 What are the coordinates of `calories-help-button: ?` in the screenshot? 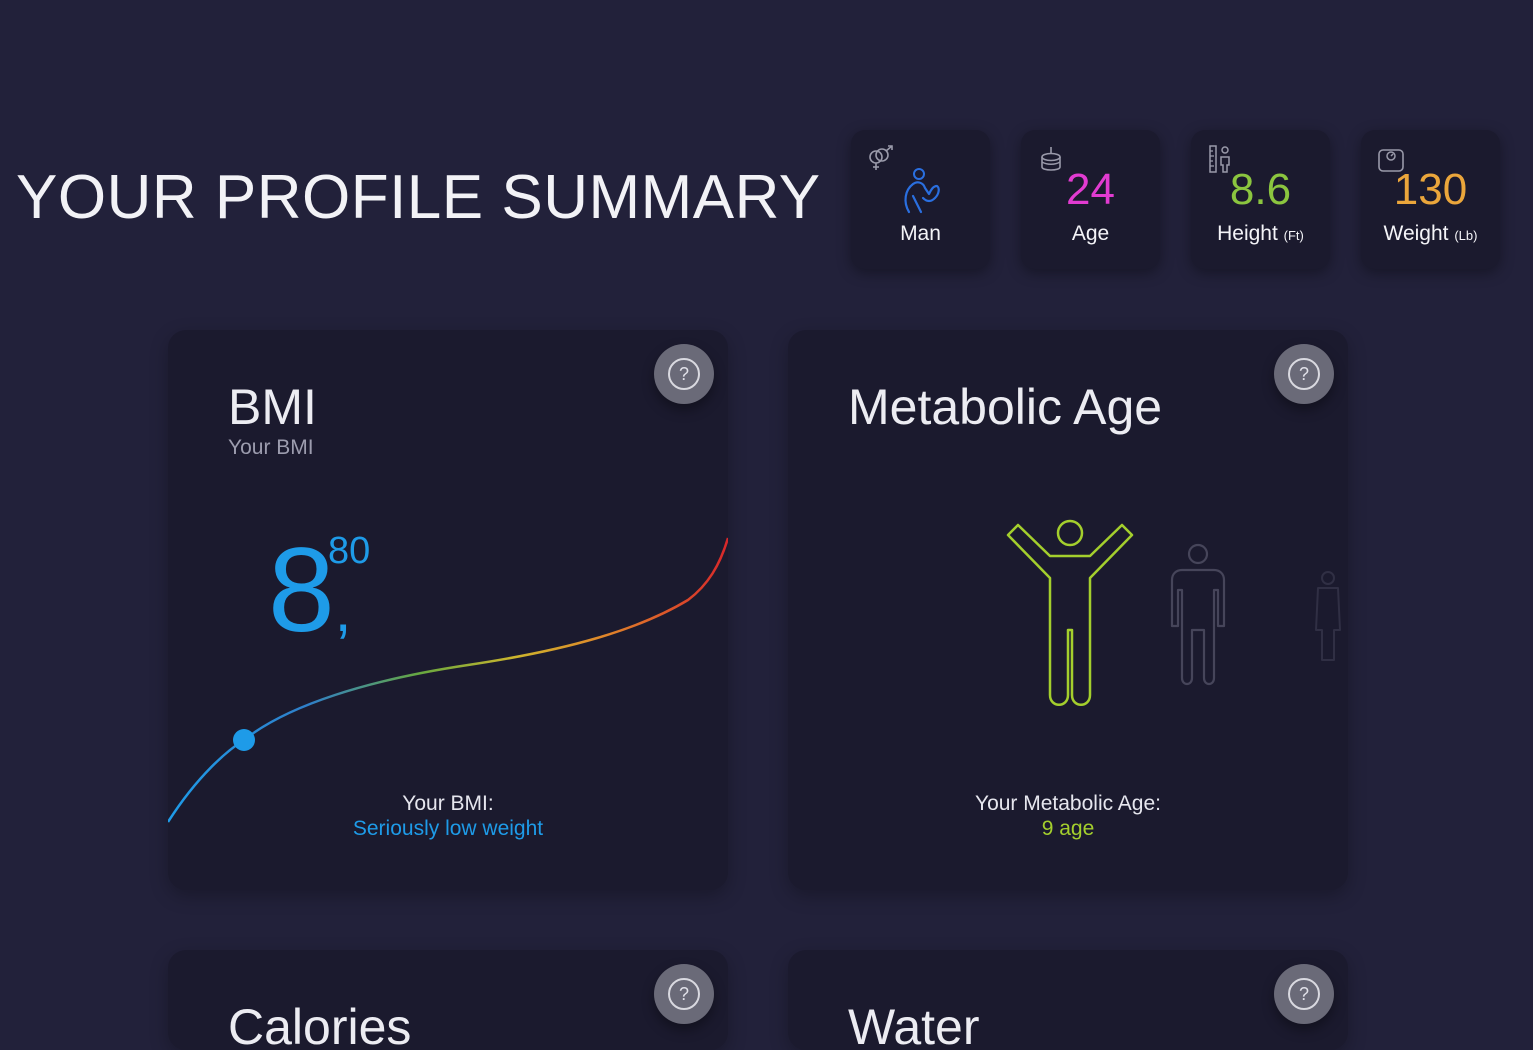 It's located at (684, 994).